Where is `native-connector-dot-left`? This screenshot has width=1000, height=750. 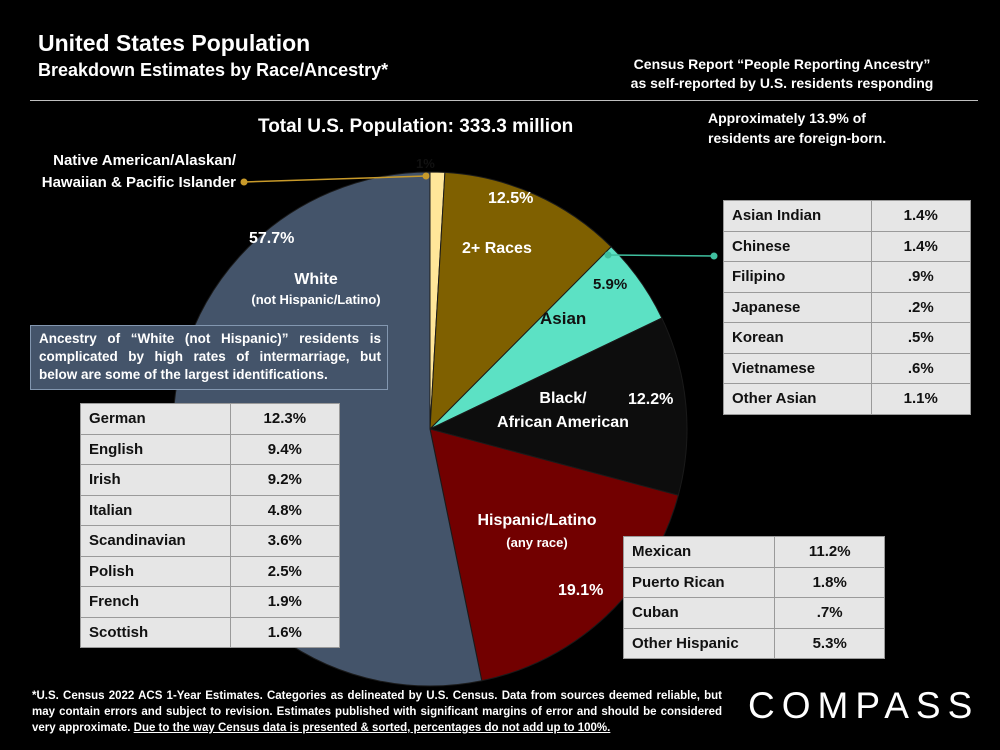 native-connector-dot-left is located at coordinates (244, 182).